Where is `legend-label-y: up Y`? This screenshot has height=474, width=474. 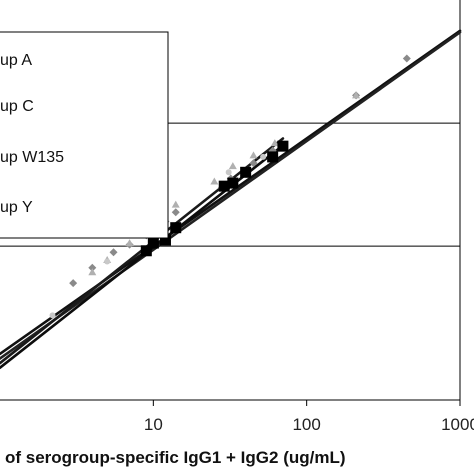 legend-label-y: up Y is located at coordinates (16, 207).